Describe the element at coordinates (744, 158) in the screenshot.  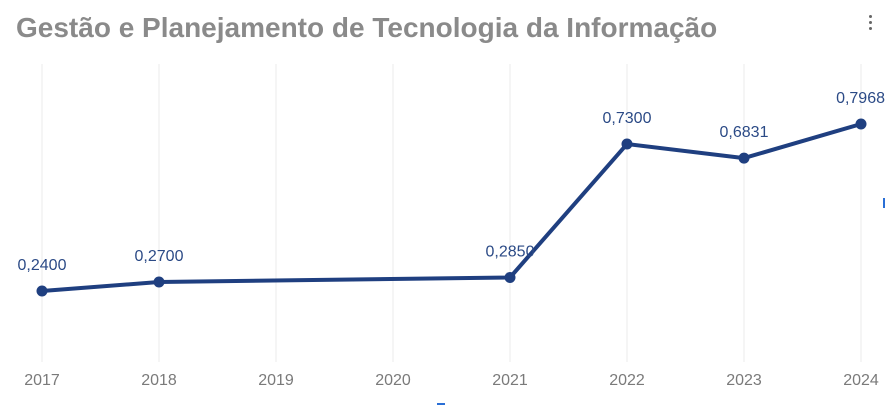
I see `data-point-2023` at that location.